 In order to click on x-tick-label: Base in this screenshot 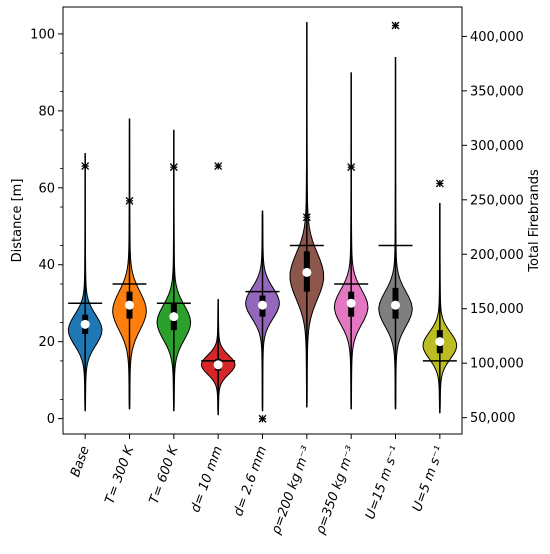, I will do `click(80, 461)`.